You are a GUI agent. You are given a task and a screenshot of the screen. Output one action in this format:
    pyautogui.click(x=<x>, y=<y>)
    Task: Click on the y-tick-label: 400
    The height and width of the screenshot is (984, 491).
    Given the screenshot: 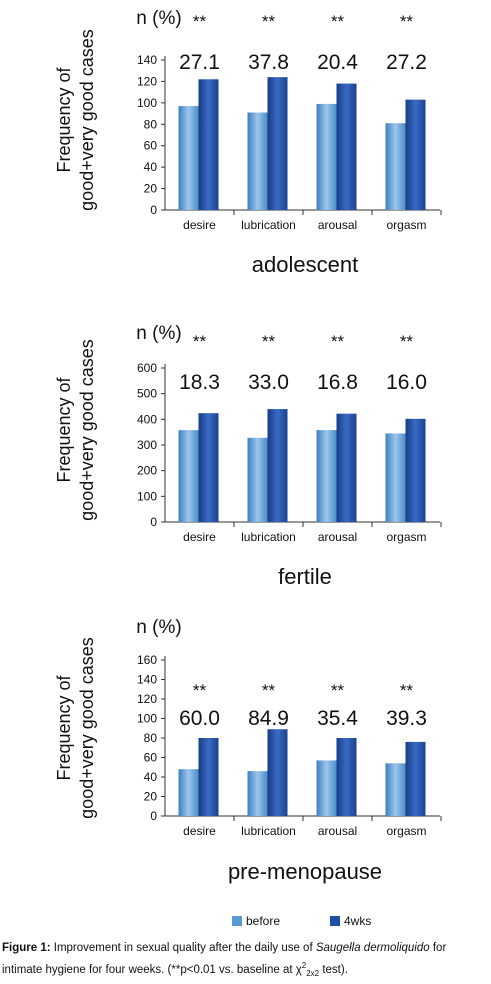 What is the action you would take?
    pyautogui.click(x=147, y=419)
    